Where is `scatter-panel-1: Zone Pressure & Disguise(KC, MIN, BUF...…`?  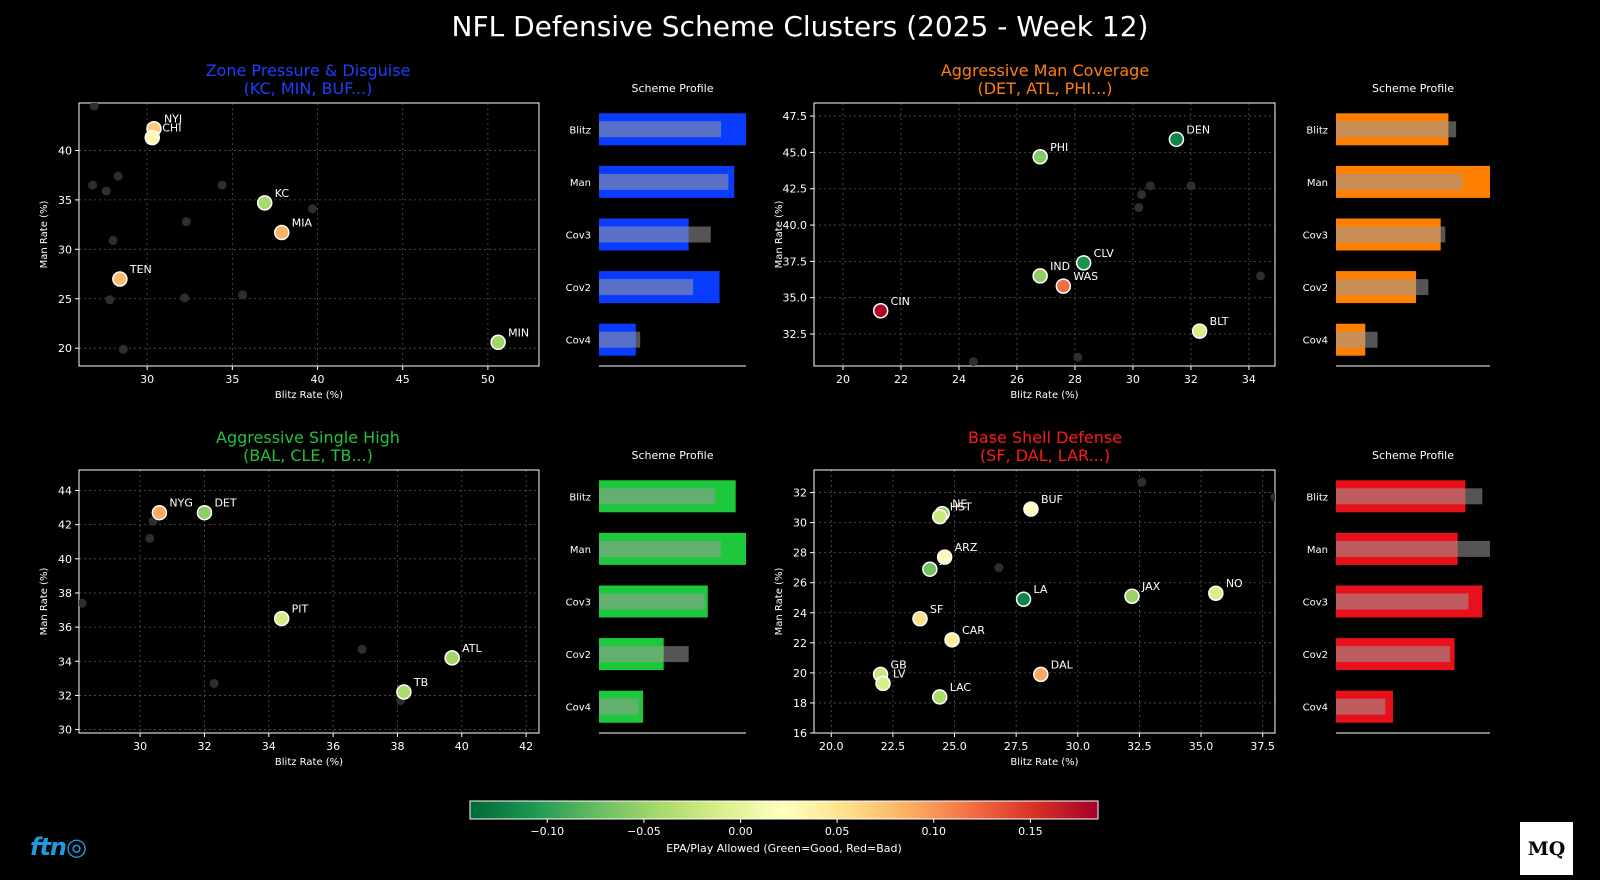
scatter-panel-1: Zone Pressure & Disguise(KC, MIN, BUF...… is located at coordinates (289, 231).